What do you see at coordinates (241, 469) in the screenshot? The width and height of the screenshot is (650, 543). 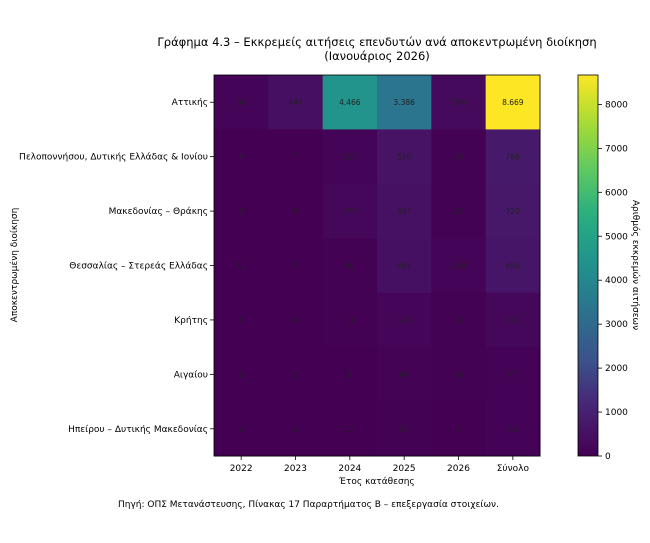 I see `x-tick-label: 2022` at bounding box center [241, 469].